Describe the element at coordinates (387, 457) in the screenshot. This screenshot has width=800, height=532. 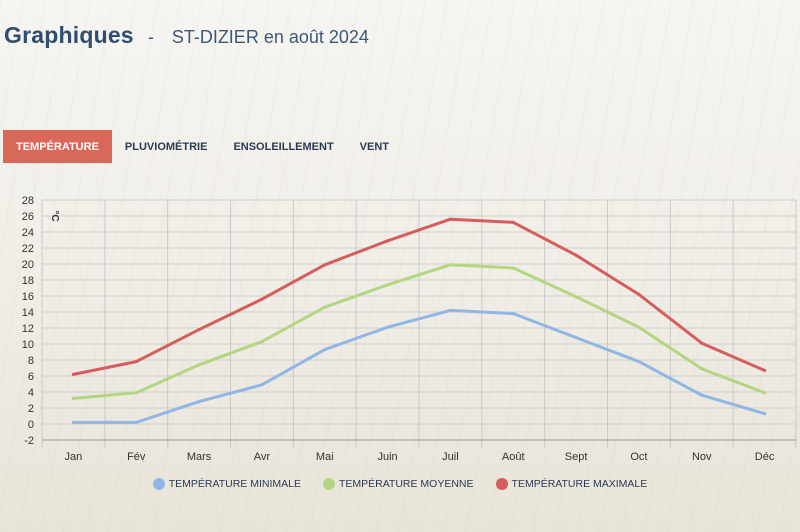
I see `x-tick-label: Juin` at that location.